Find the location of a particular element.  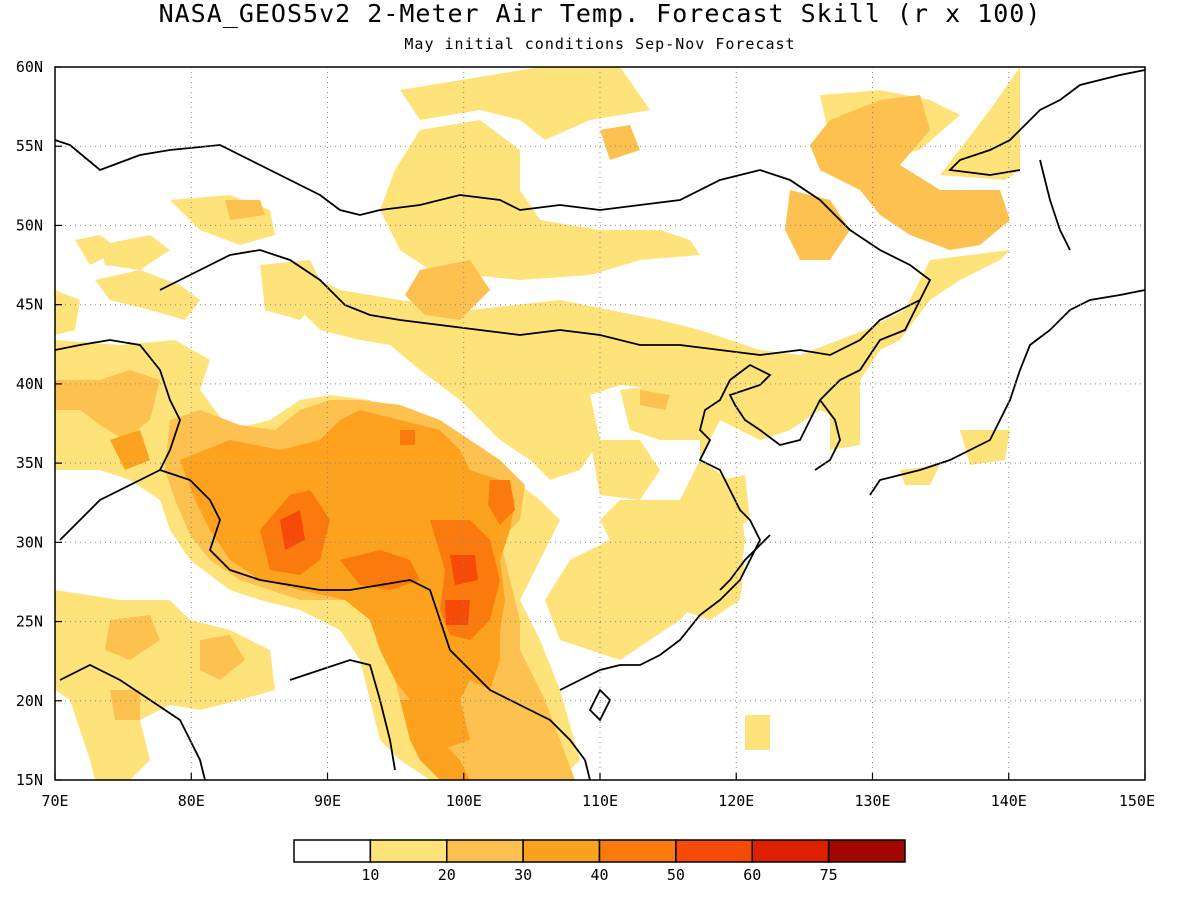

x-tick-label: 110E is located at coordinates (600, 801).